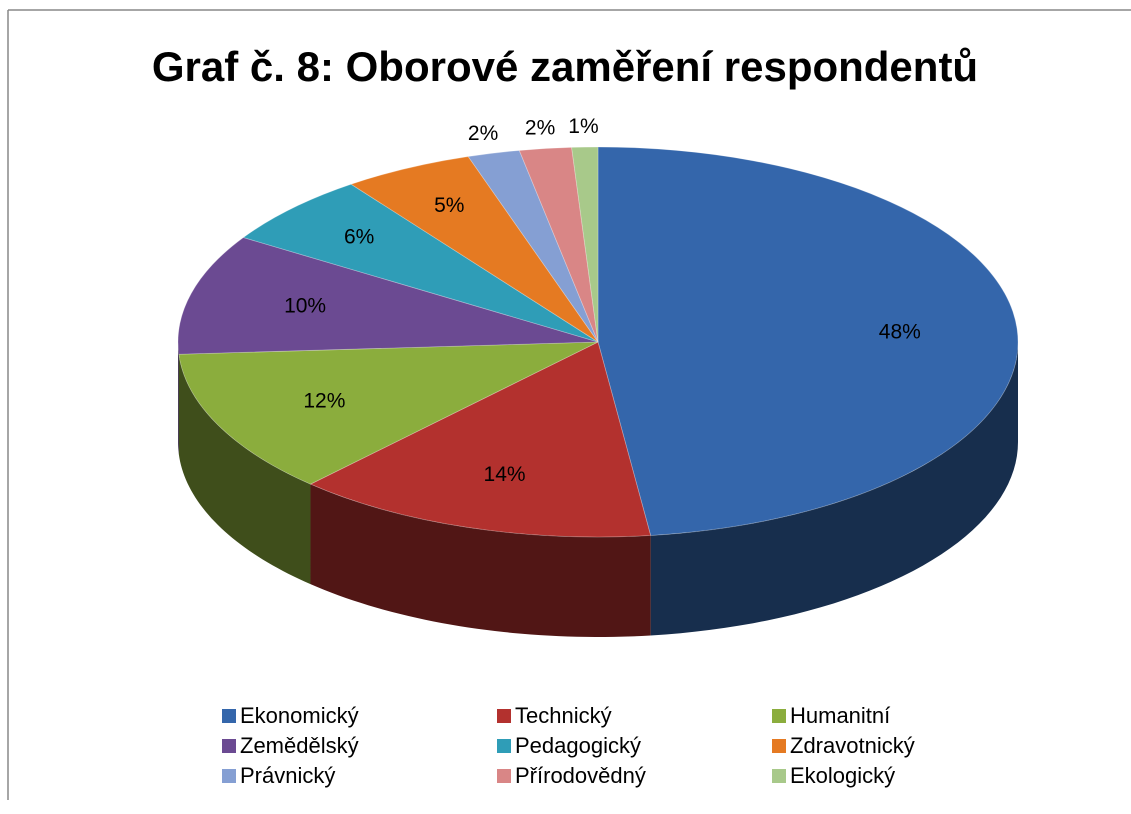  Describe the element at coordinates (449, 205) in the screenshot. I see `data-label: 5%` at that location.